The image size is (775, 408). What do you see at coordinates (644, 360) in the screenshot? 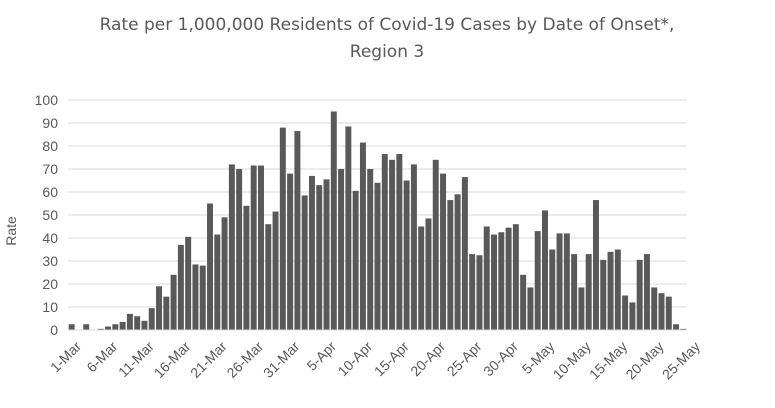
I see `x-tick-label: 20-May` at bounding box center [644, 360].